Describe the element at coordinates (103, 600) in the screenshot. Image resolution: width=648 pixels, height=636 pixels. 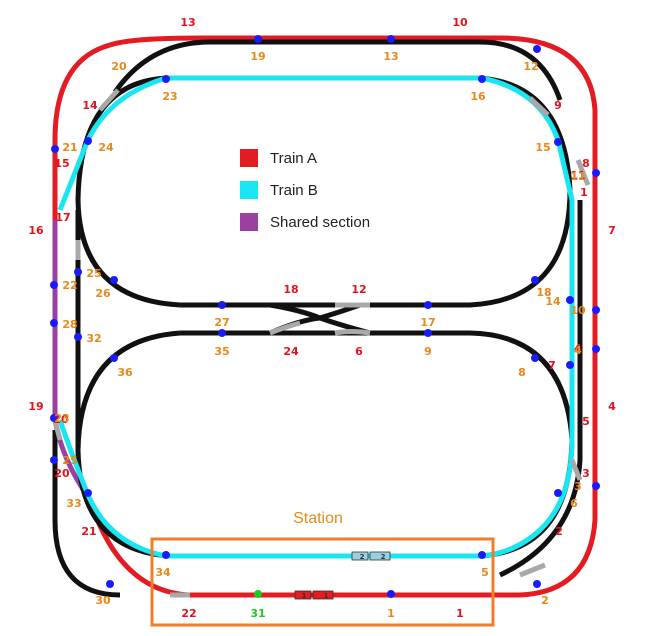
I see `label: 30` at that location.